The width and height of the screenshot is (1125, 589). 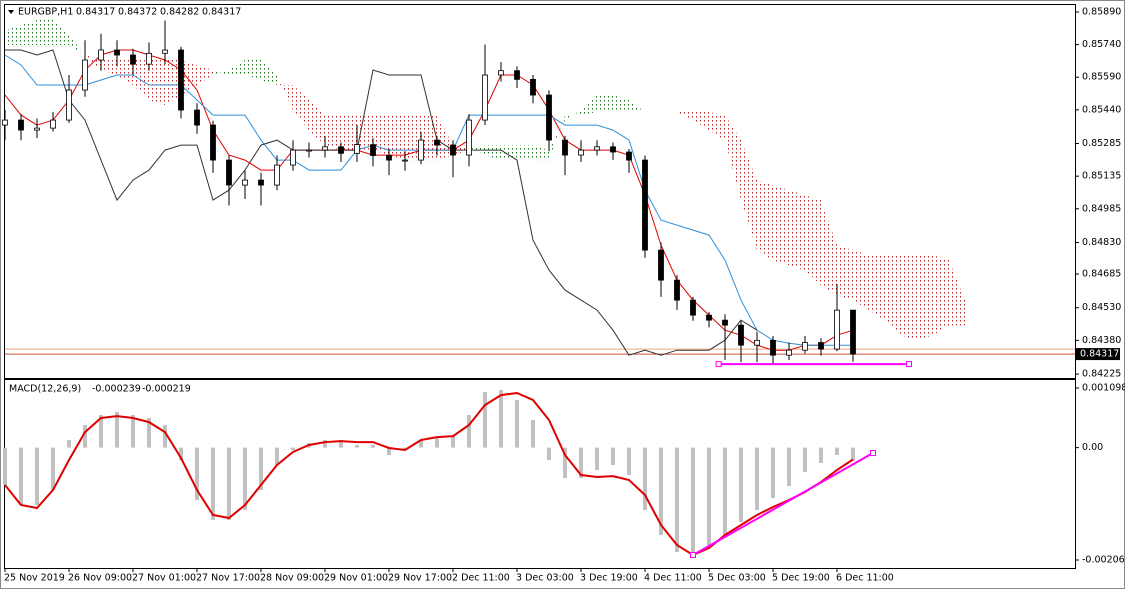 What do you see at coordinates (221, 12) in the screenshot?
I see `header-value: 0.84317` at bounding box center [221, 12].